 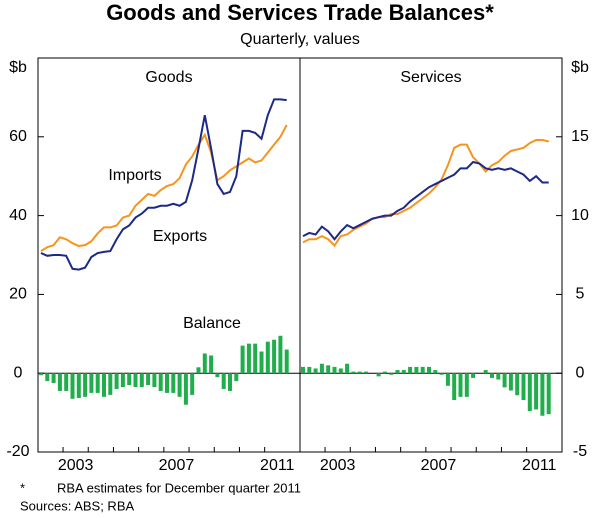 What do you see at coordinates (580, 294) in the screenshot?
I see `y-tick-label: 5` at bounding box center [580, 294].